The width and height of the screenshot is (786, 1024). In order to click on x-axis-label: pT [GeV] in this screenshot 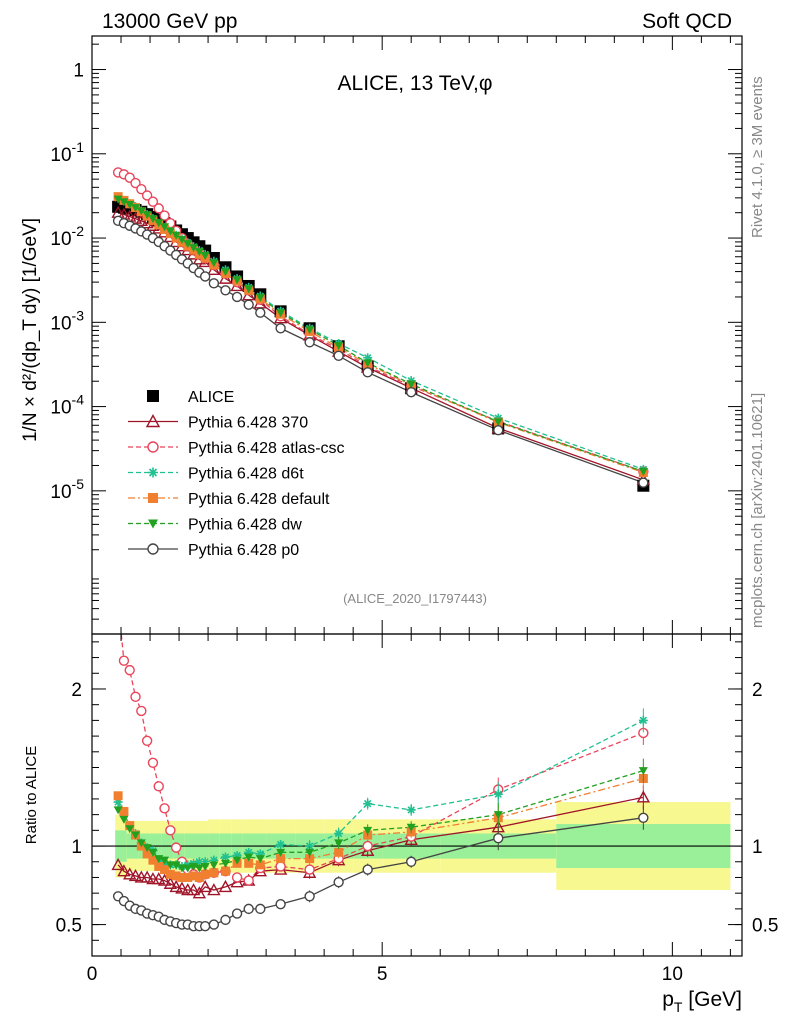, I will do `click(702, 1001)`.